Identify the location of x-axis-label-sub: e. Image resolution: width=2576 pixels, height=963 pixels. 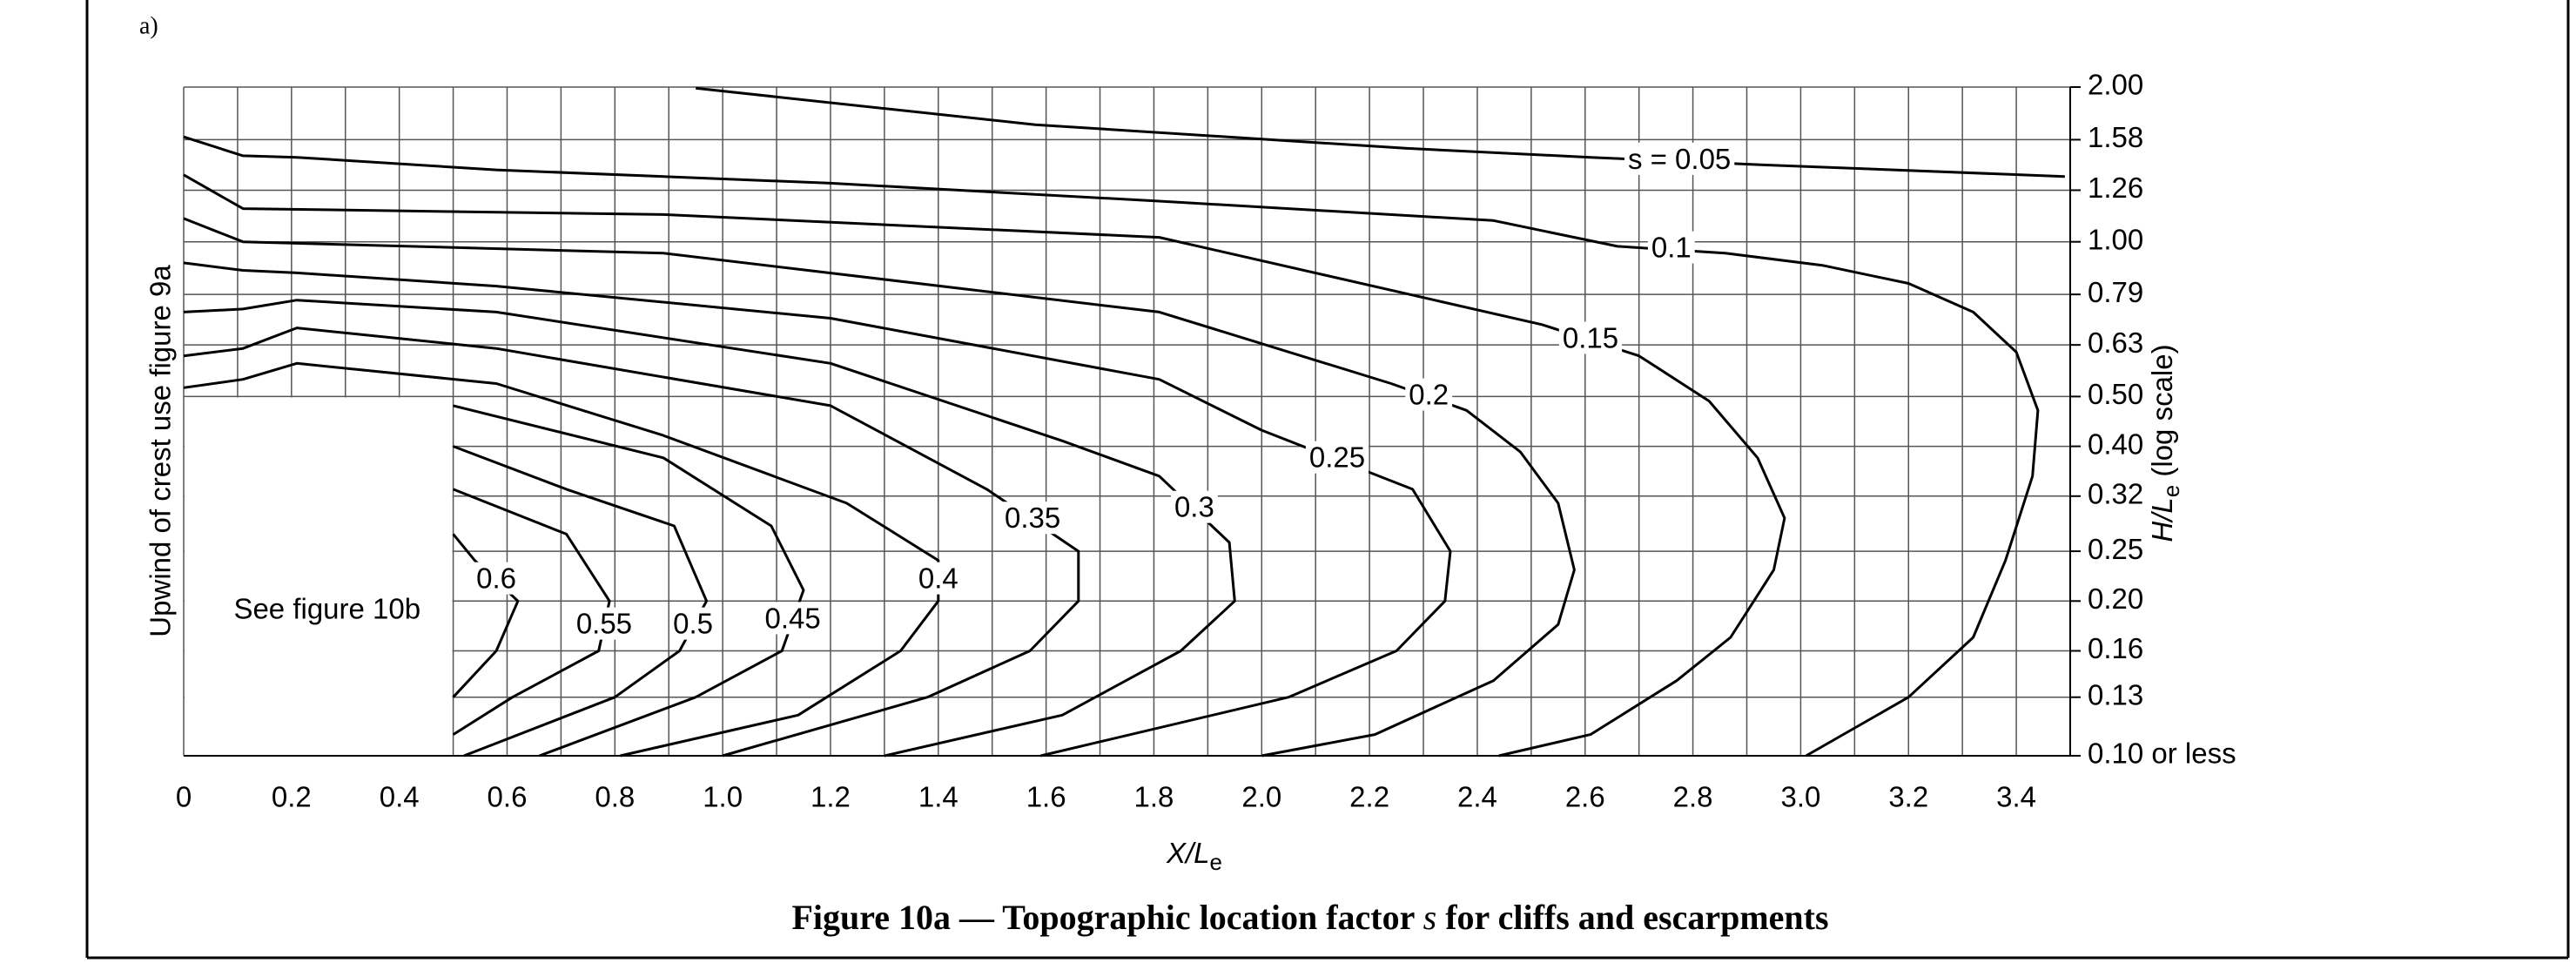
(1216, 862).